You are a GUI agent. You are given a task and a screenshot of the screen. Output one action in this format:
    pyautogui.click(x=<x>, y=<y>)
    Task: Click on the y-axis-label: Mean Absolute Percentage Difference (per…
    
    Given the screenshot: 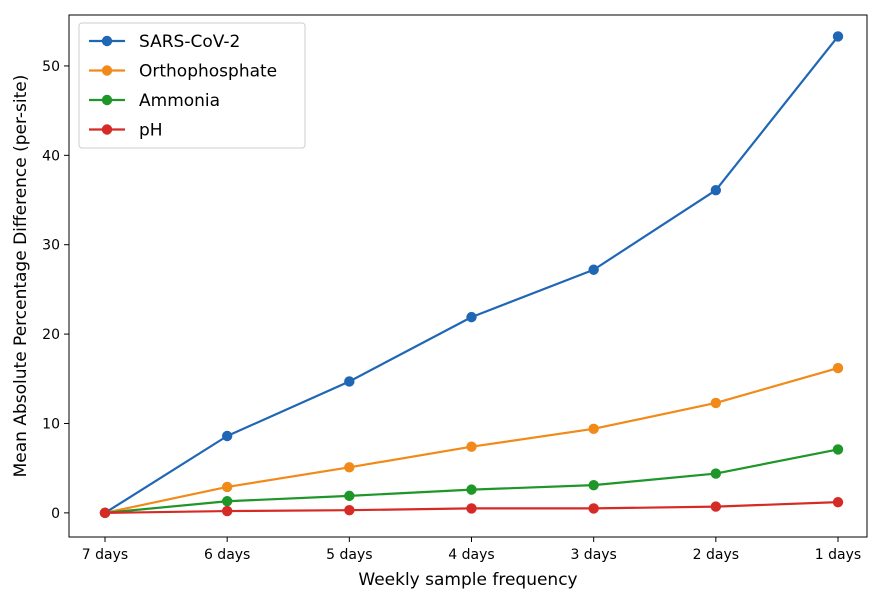 What is the action you would take?
    pyautogui.click(x=21, y=276)
    